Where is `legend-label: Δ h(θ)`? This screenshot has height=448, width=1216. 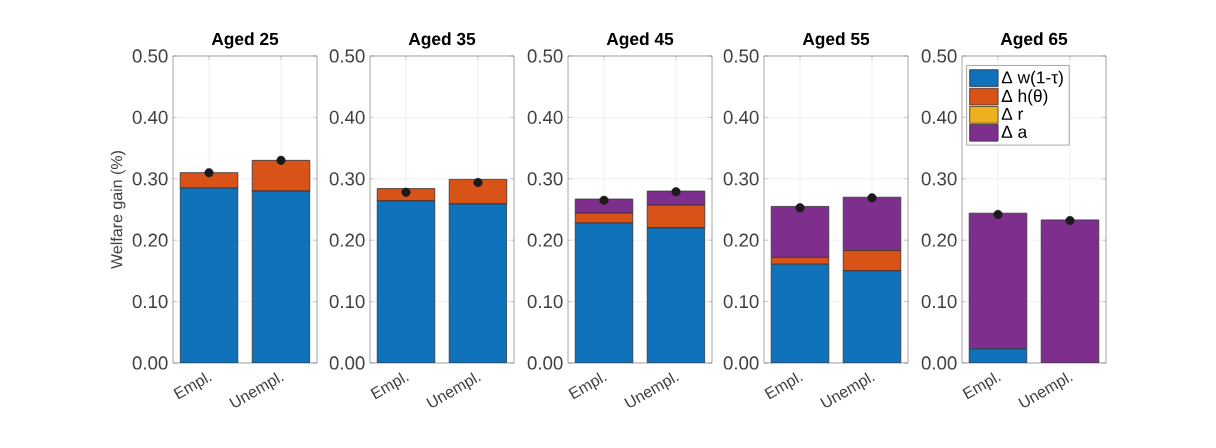
legend-label: Δ h(θ) is located at coordinates (1024, 97).